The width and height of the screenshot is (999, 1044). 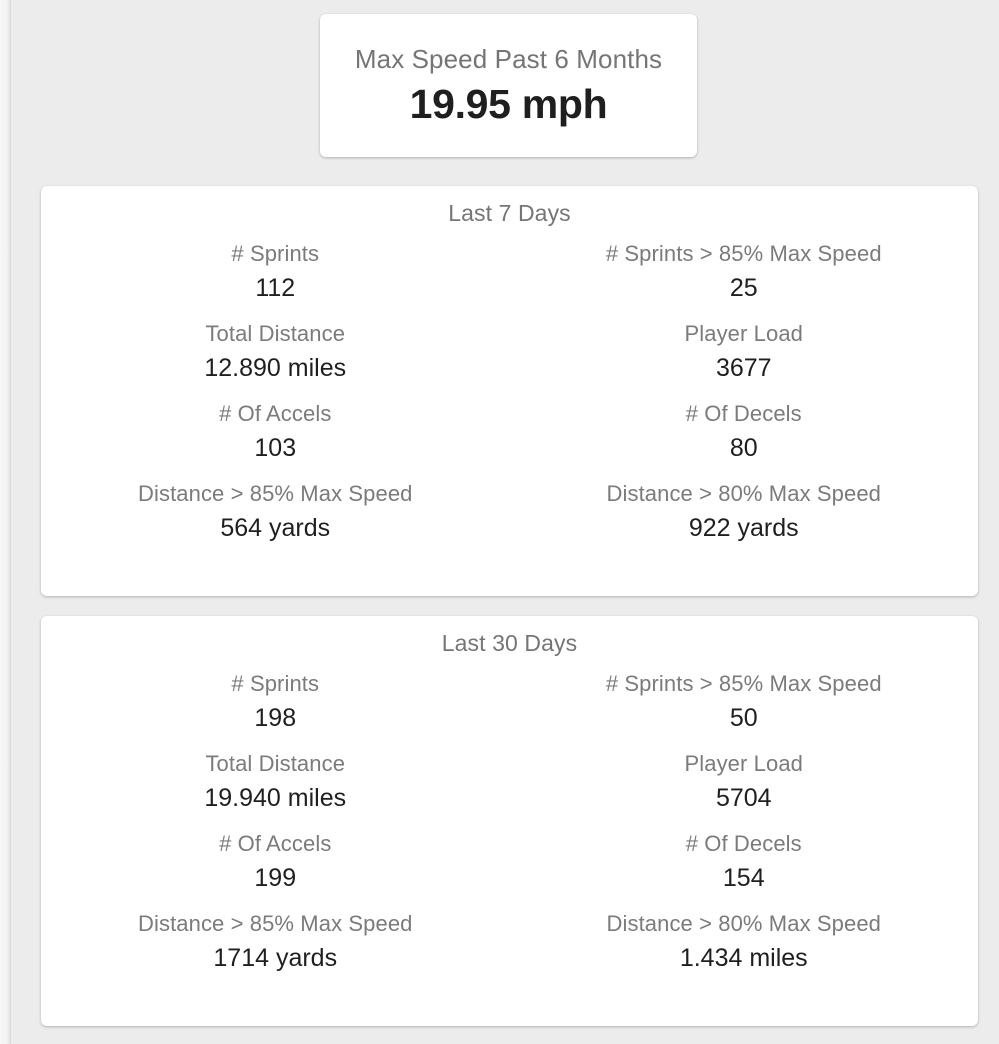 I want to click on stat-cell-total-distance: Total Distance 19.940 miles, so click(x=275, y=786).